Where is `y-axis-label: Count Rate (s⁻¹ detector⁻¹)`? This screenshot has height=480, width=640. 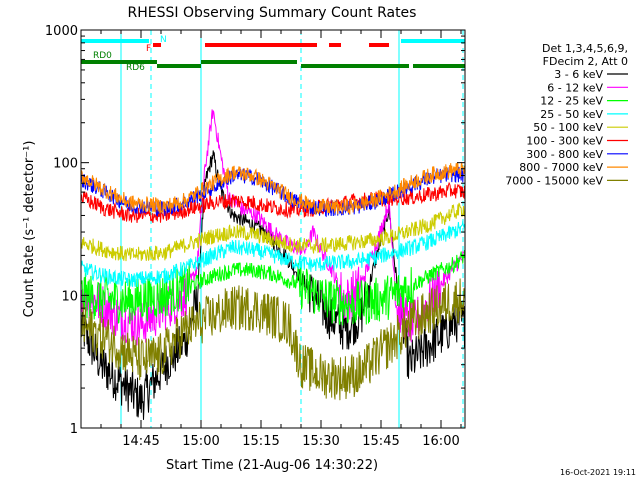
y-axis-label: Count Rate (s⁻¹ detector⁻¹) is located at coordinates (29, 229).